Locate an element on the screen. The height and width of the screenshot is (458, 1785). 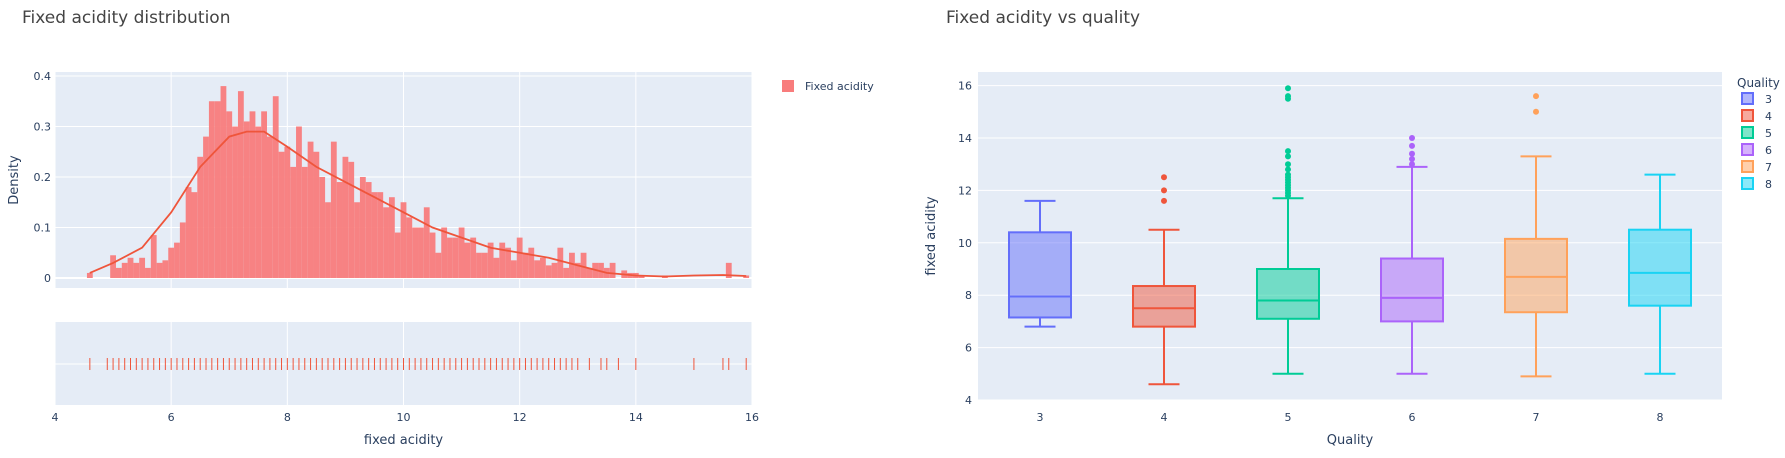
boxplot-title: Fixed acidity vs quality is located at coordinates (1043, 18).